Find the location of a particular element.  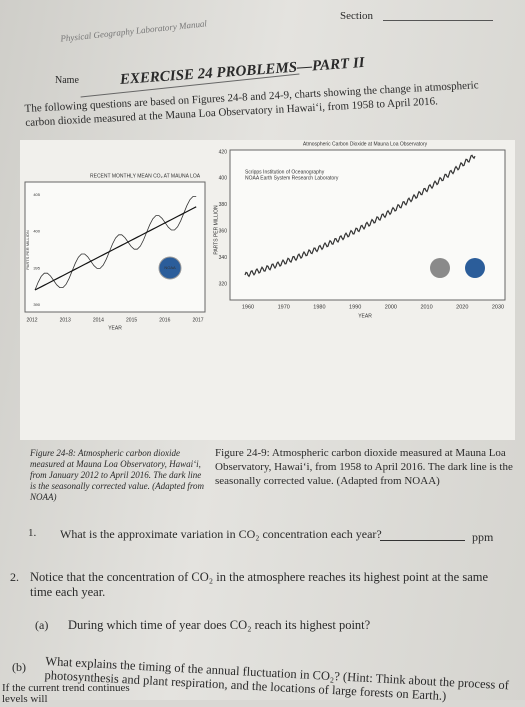

fig8-x-tick: 2013 is located at coordinates (65, 320).